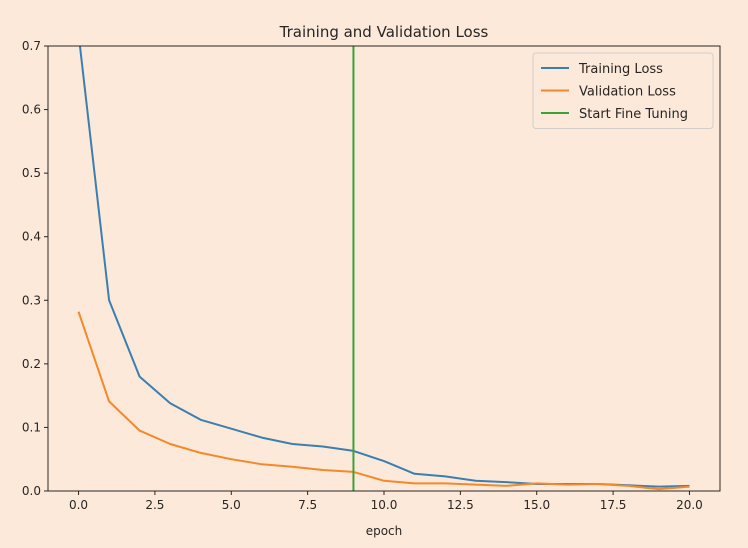  What do you see at coordinates (31, 173) in the screenshot?
I see `y-tick-label: 0.5` at bounding box center [31, 173].